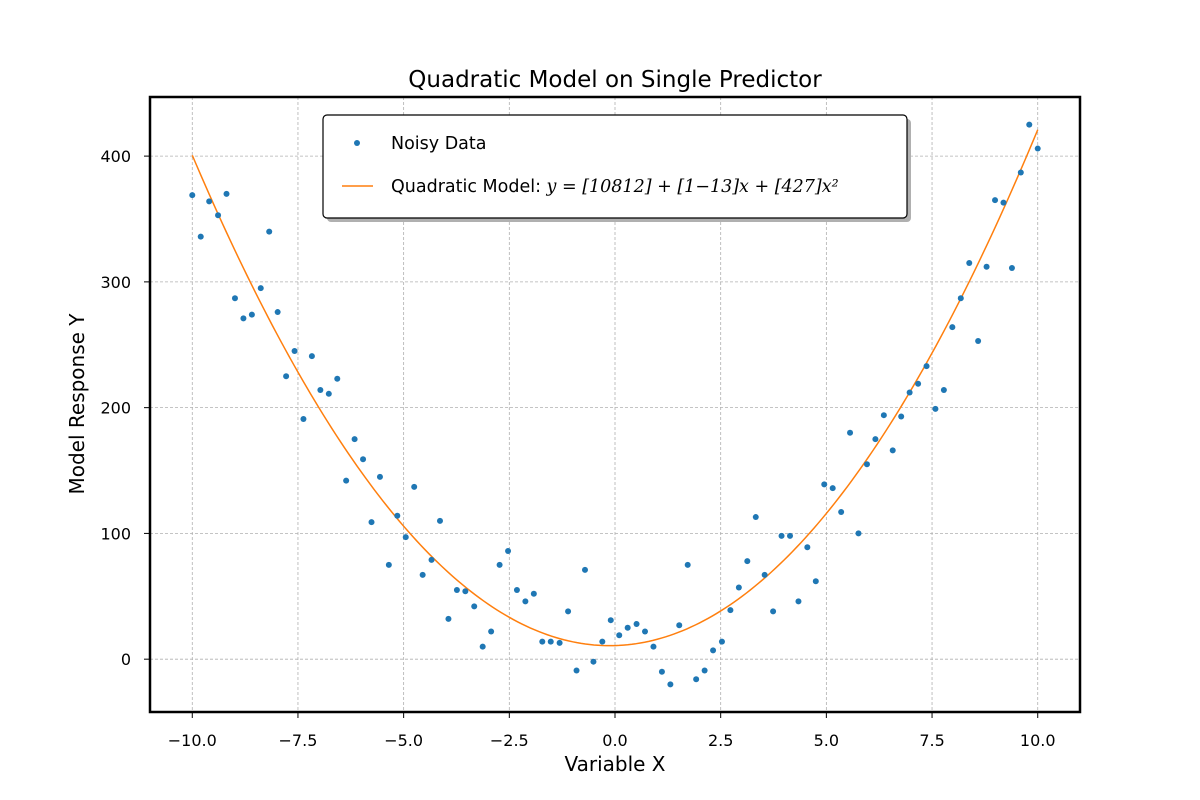 The height and width of the screenshot is (800, 1200). I want to click on legend-label-noisy-data: Noisy Data, so click(438, 144).